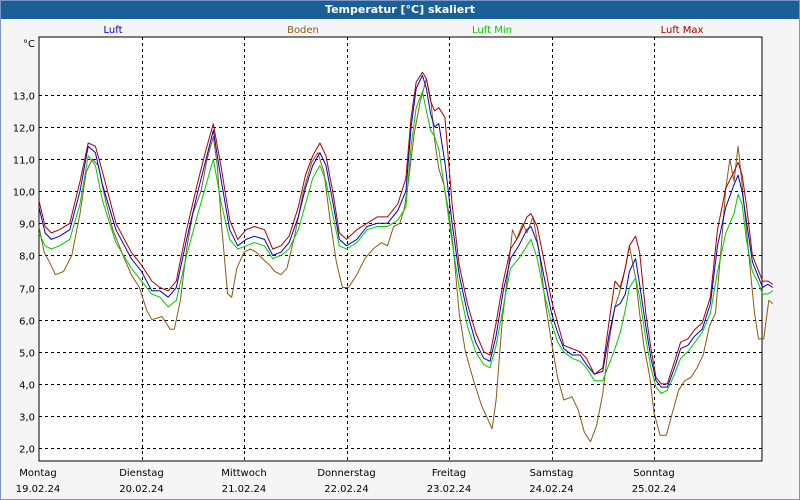  I want to click on x-tick-date: 23.02.24, so click(449, 489).